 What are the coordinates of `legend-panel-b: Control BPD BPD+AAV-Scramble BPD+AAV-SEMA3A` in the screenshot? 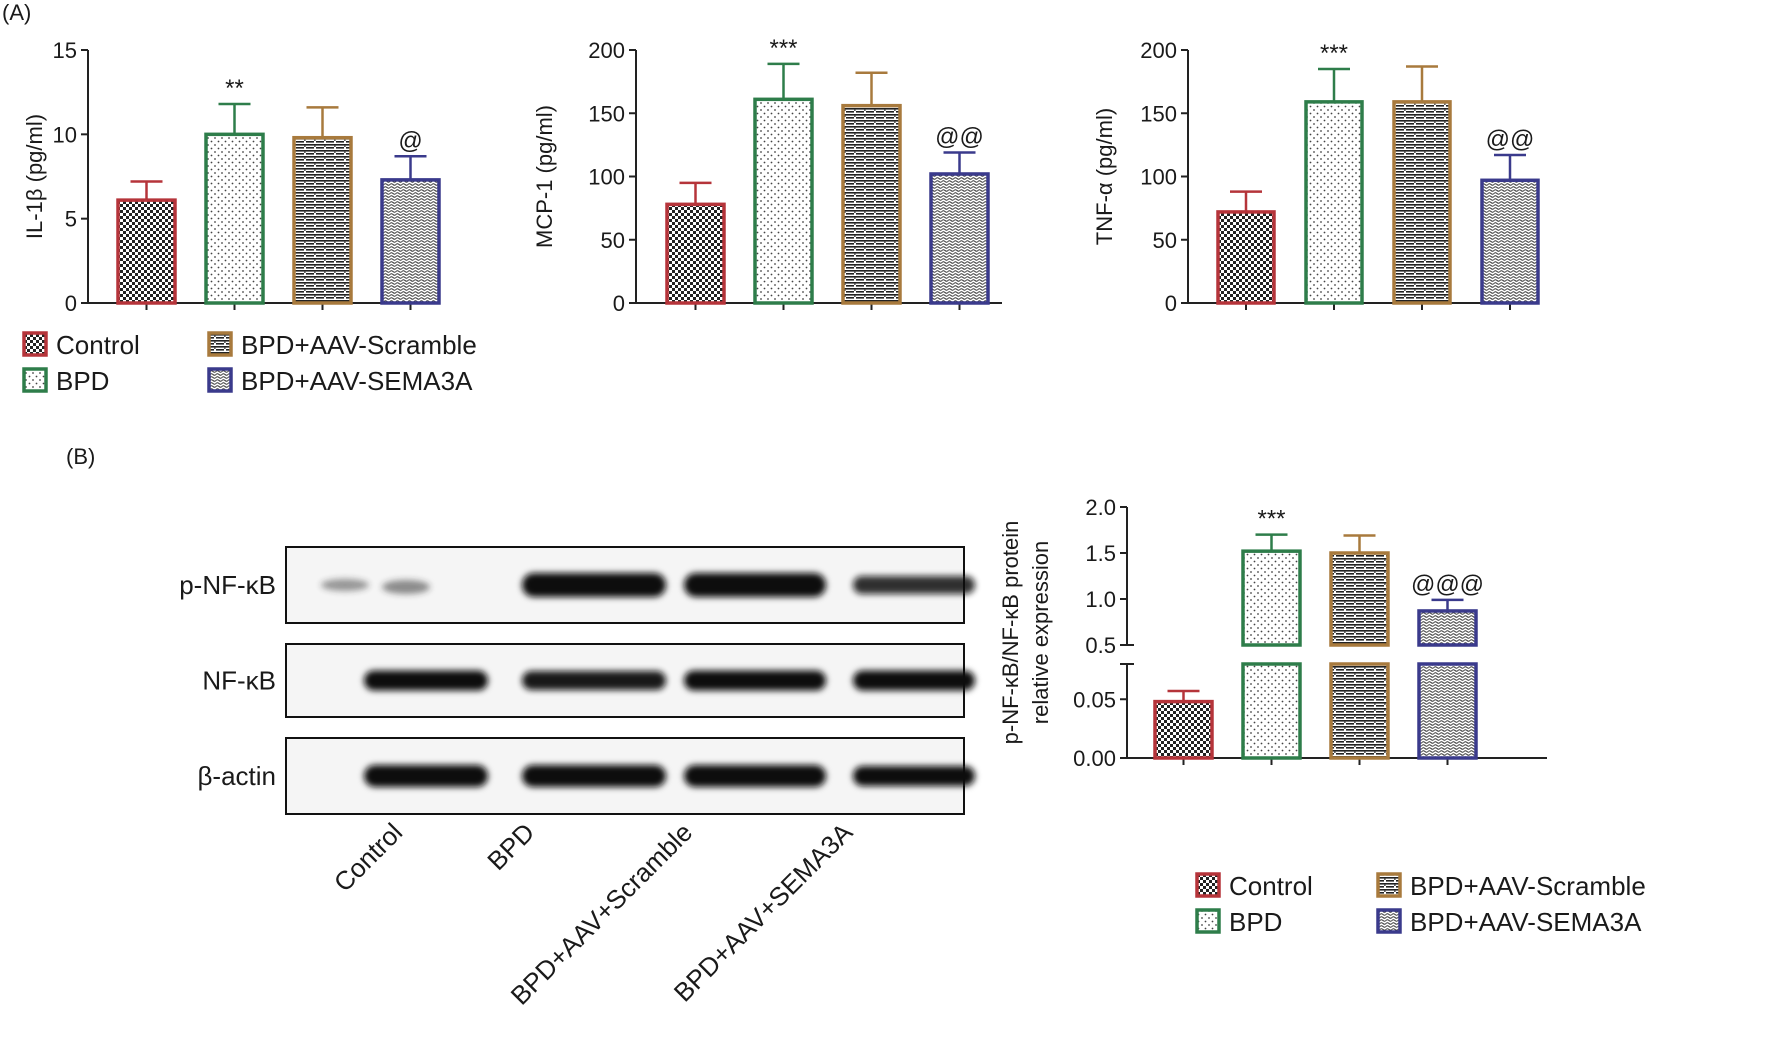 It's located at (1420, 904).